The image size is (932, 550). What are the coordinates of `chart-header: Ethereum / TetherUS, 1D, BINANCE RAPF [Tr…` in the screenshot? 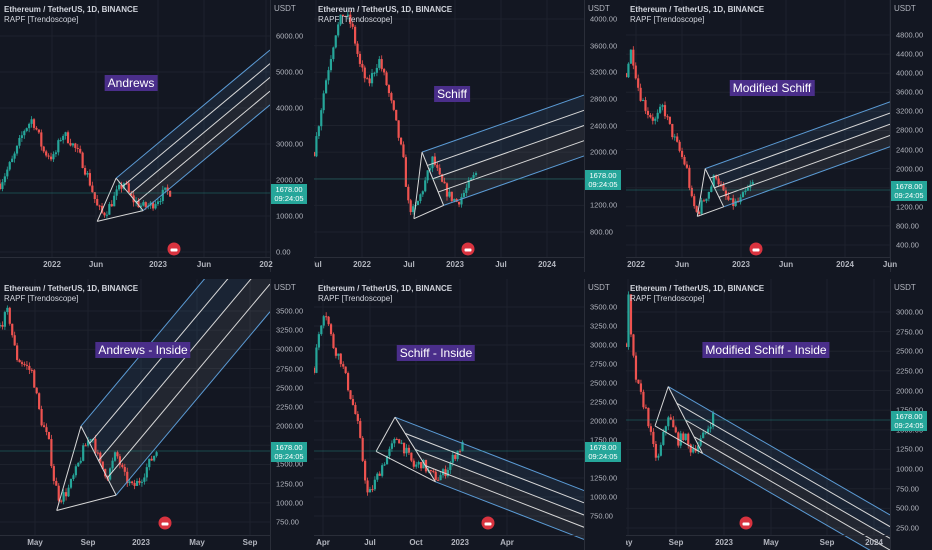 It's located at (697, 15).